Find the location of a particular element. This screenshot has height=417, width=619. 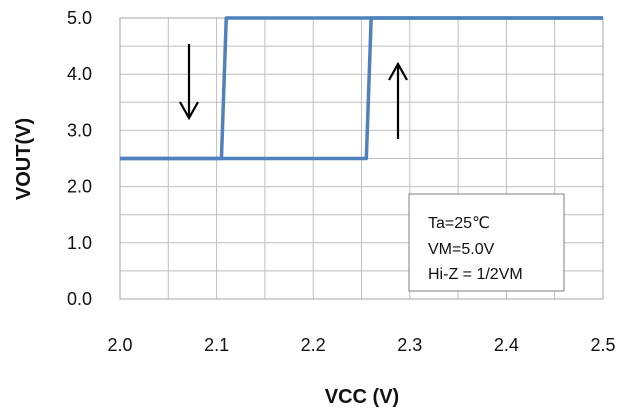

arrow-down-icon is located at coordinates (189, 82).